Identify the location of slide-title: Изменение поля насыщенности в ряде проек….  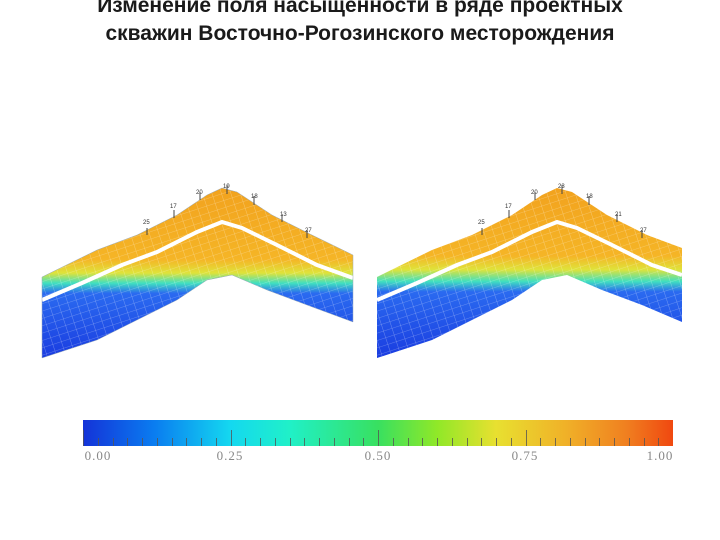
(360, 24).